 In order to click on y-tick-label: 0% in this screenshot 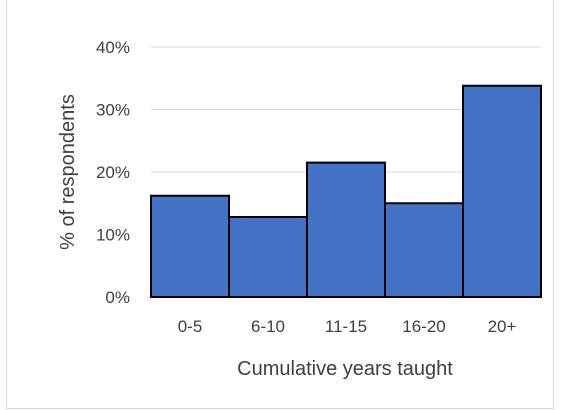, I will do `click(117, 297)`.